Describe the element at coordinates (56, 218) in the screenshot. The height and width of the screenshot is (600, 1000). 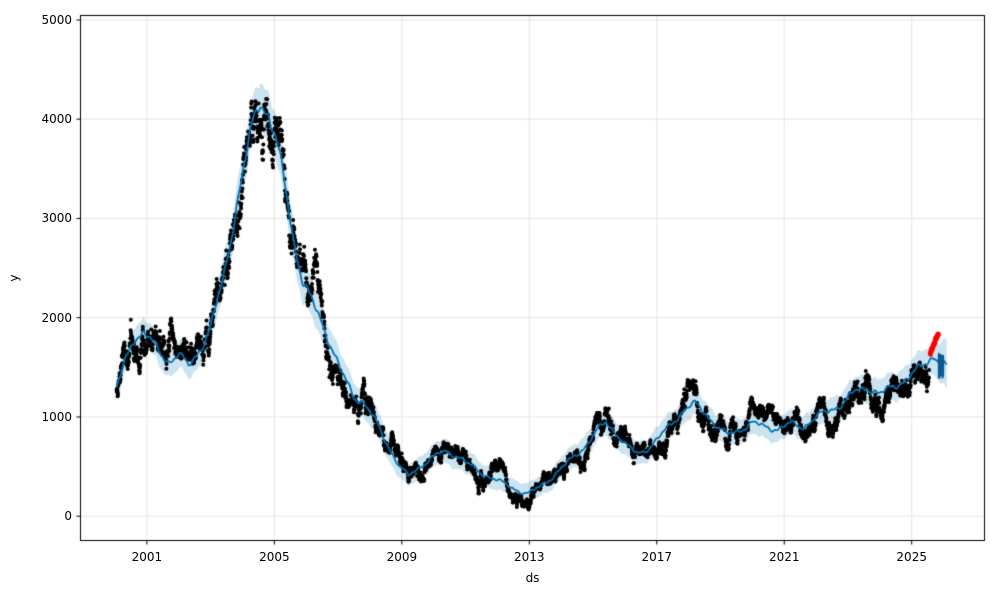
I see `y-tick-label: 3000` at that location.